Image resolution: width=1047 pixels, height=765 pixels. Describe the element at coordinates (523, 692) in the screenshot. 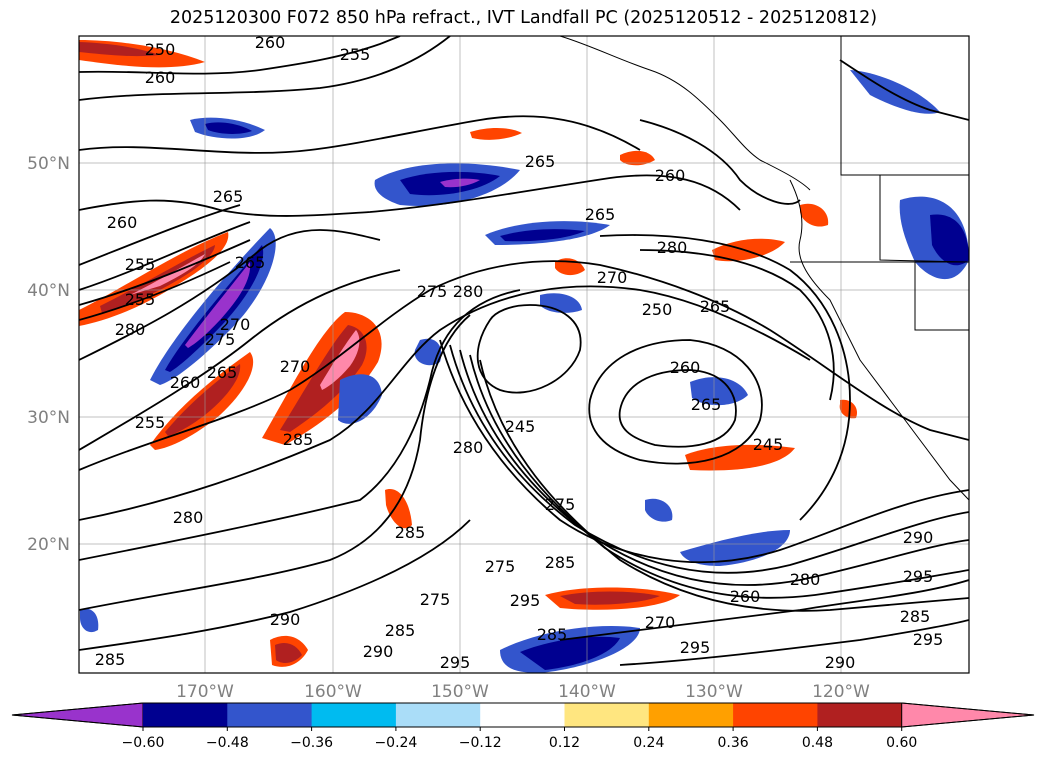

I see `longitude-labels: 170°W 160°W 150°W 140°W 130°W 120°W` at that location.